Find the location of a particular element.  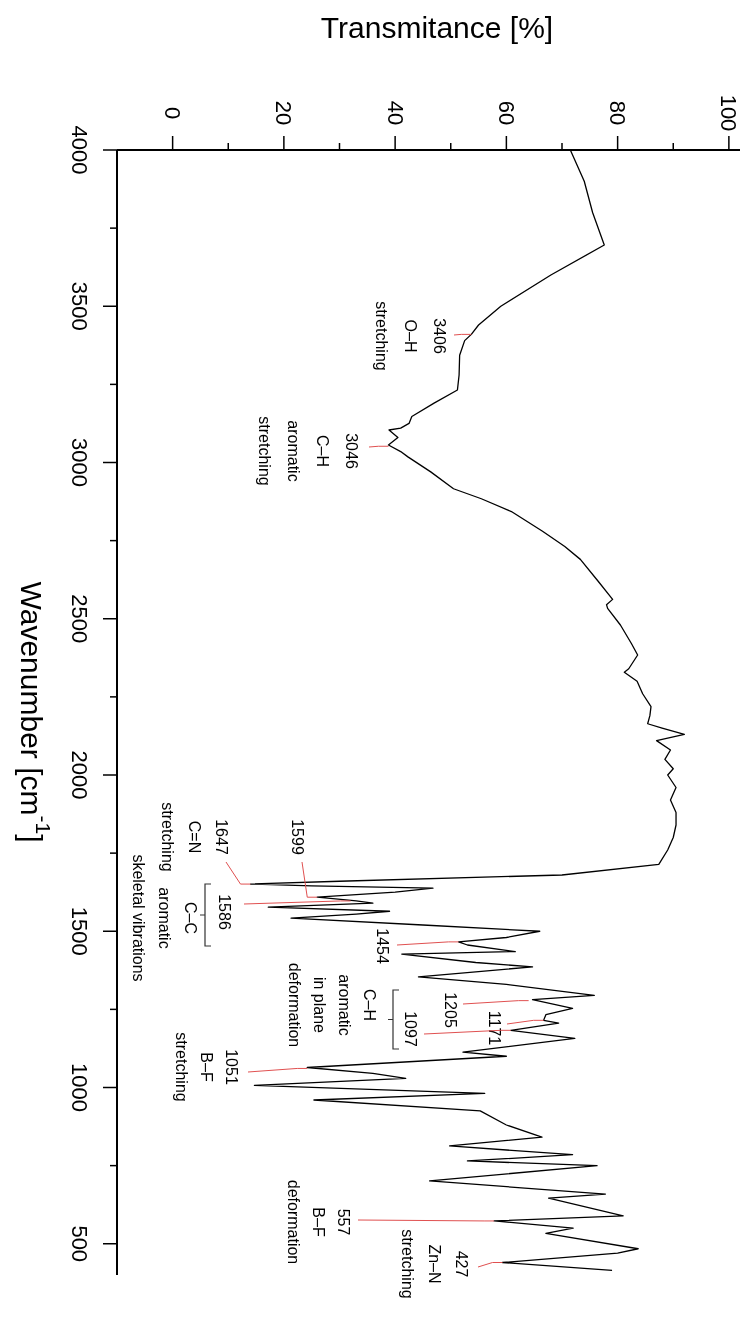

x-tick-label: 100 is located at coordinates (729, 113).